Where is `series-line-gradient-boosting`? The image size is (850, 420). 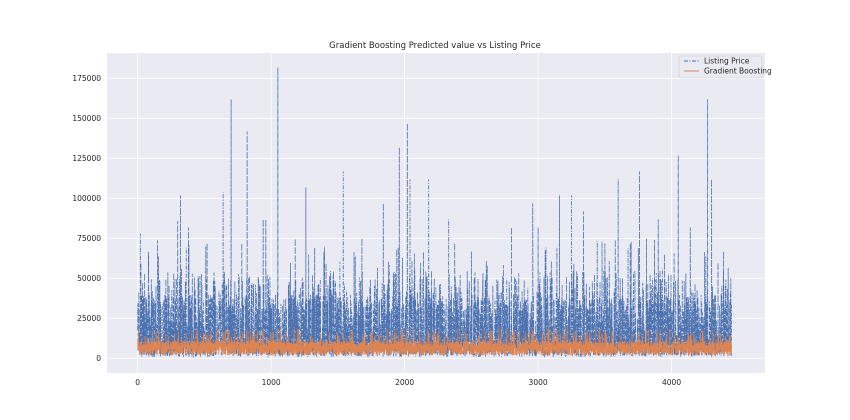 series-line-gradient-boosting is located at coordinates (434, 342).